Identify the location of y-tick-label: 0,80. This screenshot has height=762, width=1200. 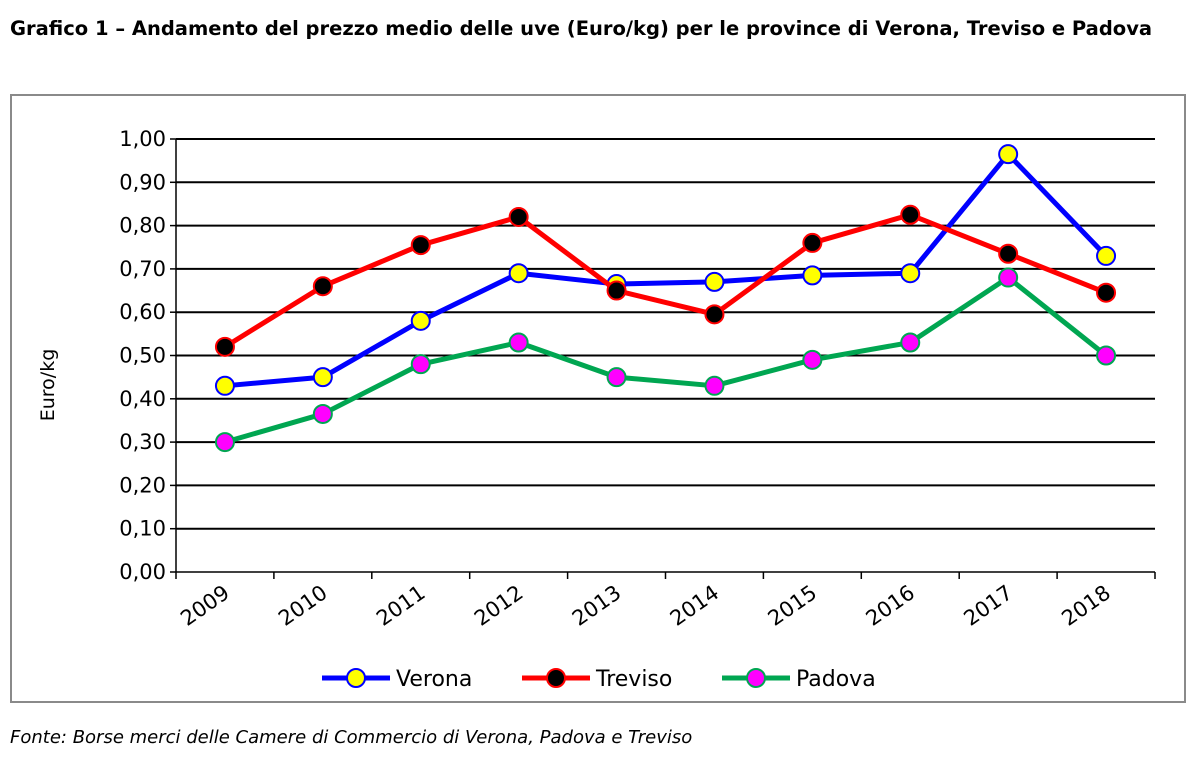
(142, 226).